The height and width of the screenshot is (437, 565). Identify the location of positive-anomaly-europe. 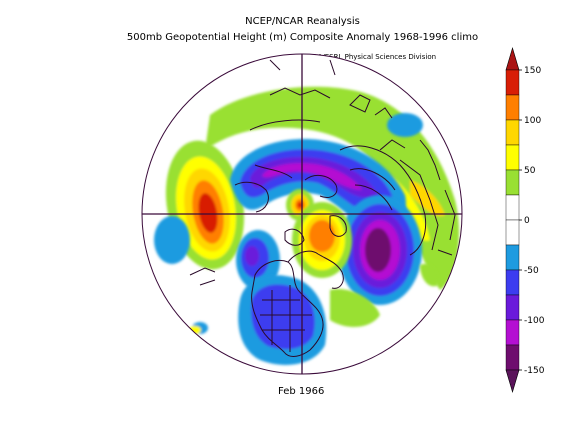
(322, 240).